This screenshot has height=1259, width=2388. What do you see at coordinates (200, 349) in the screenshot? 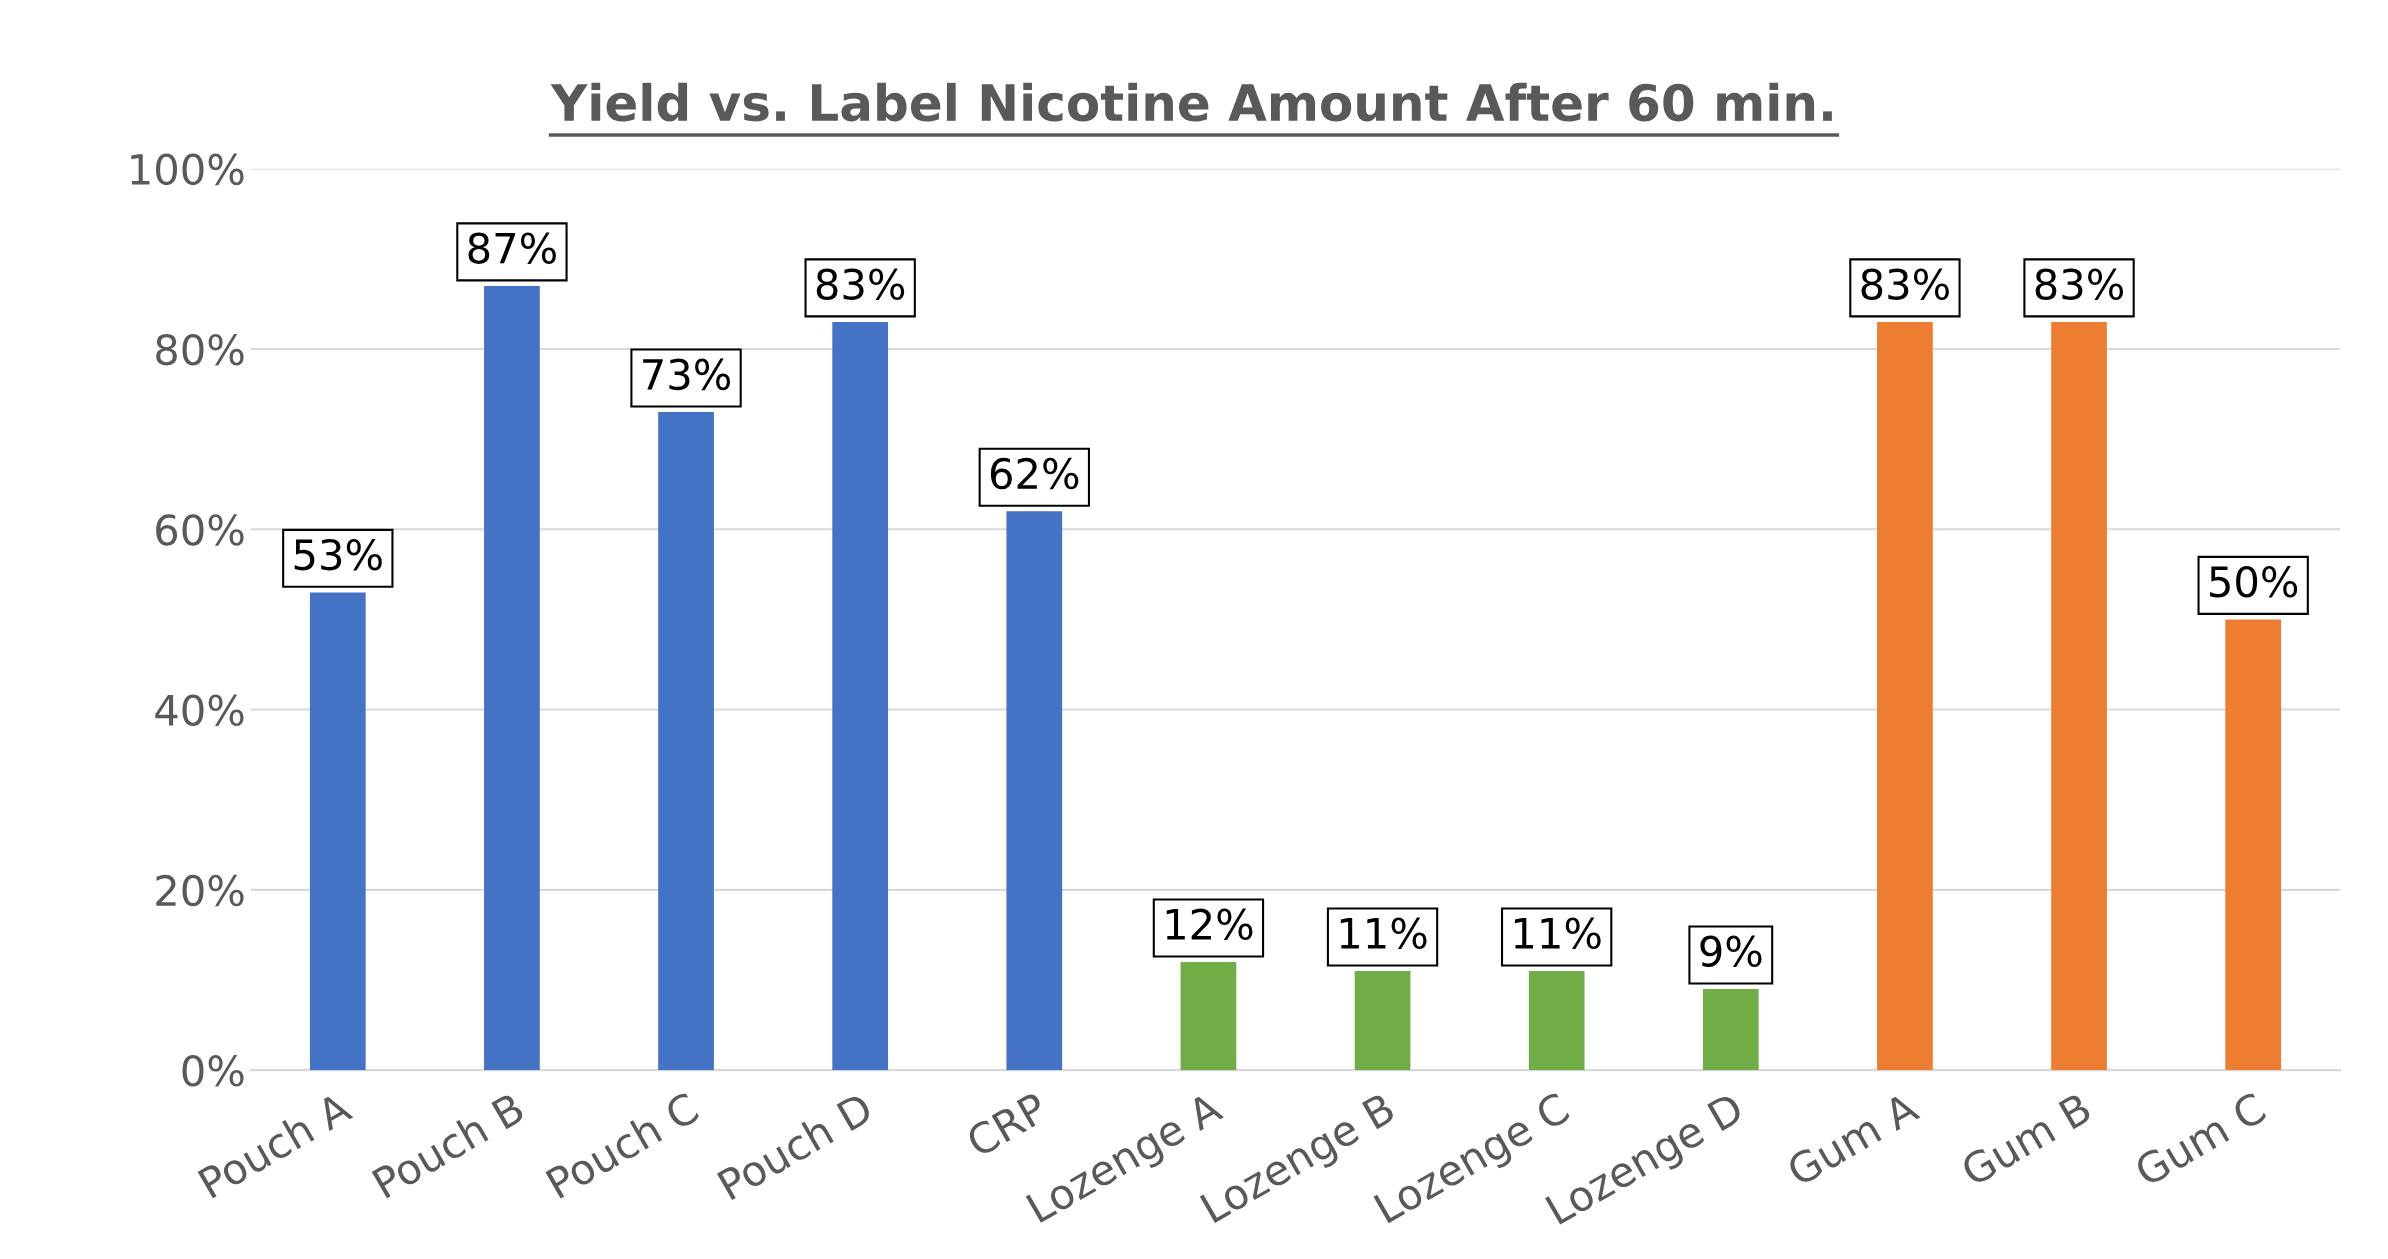
I see `y-tick-label: 80%` at bounding box center [200, 349].